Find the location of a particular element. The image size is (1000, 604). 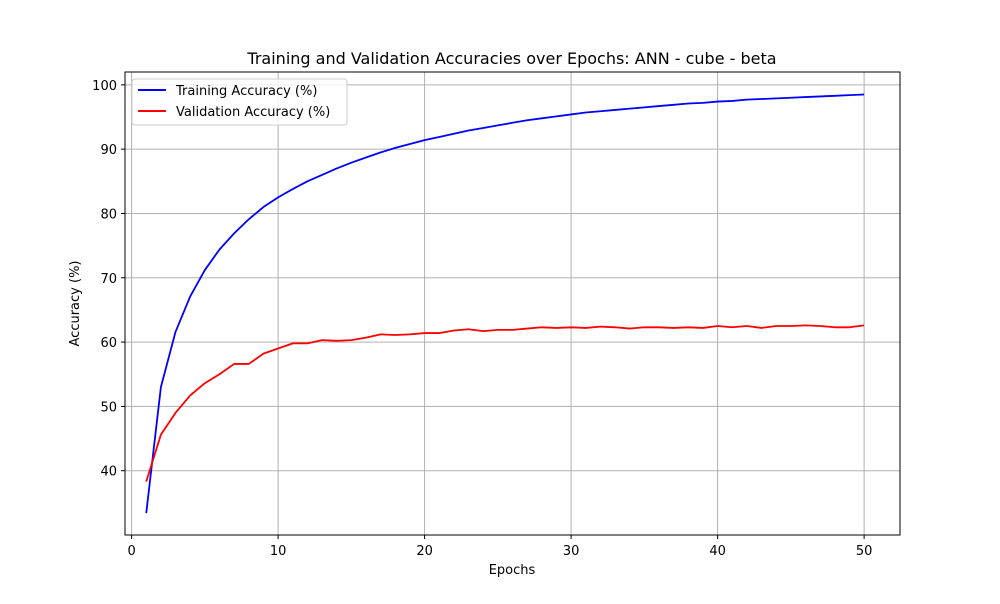

y-axis-ticks: 40 50 60 70 80 90 100 is located at coordinates (108, 279).